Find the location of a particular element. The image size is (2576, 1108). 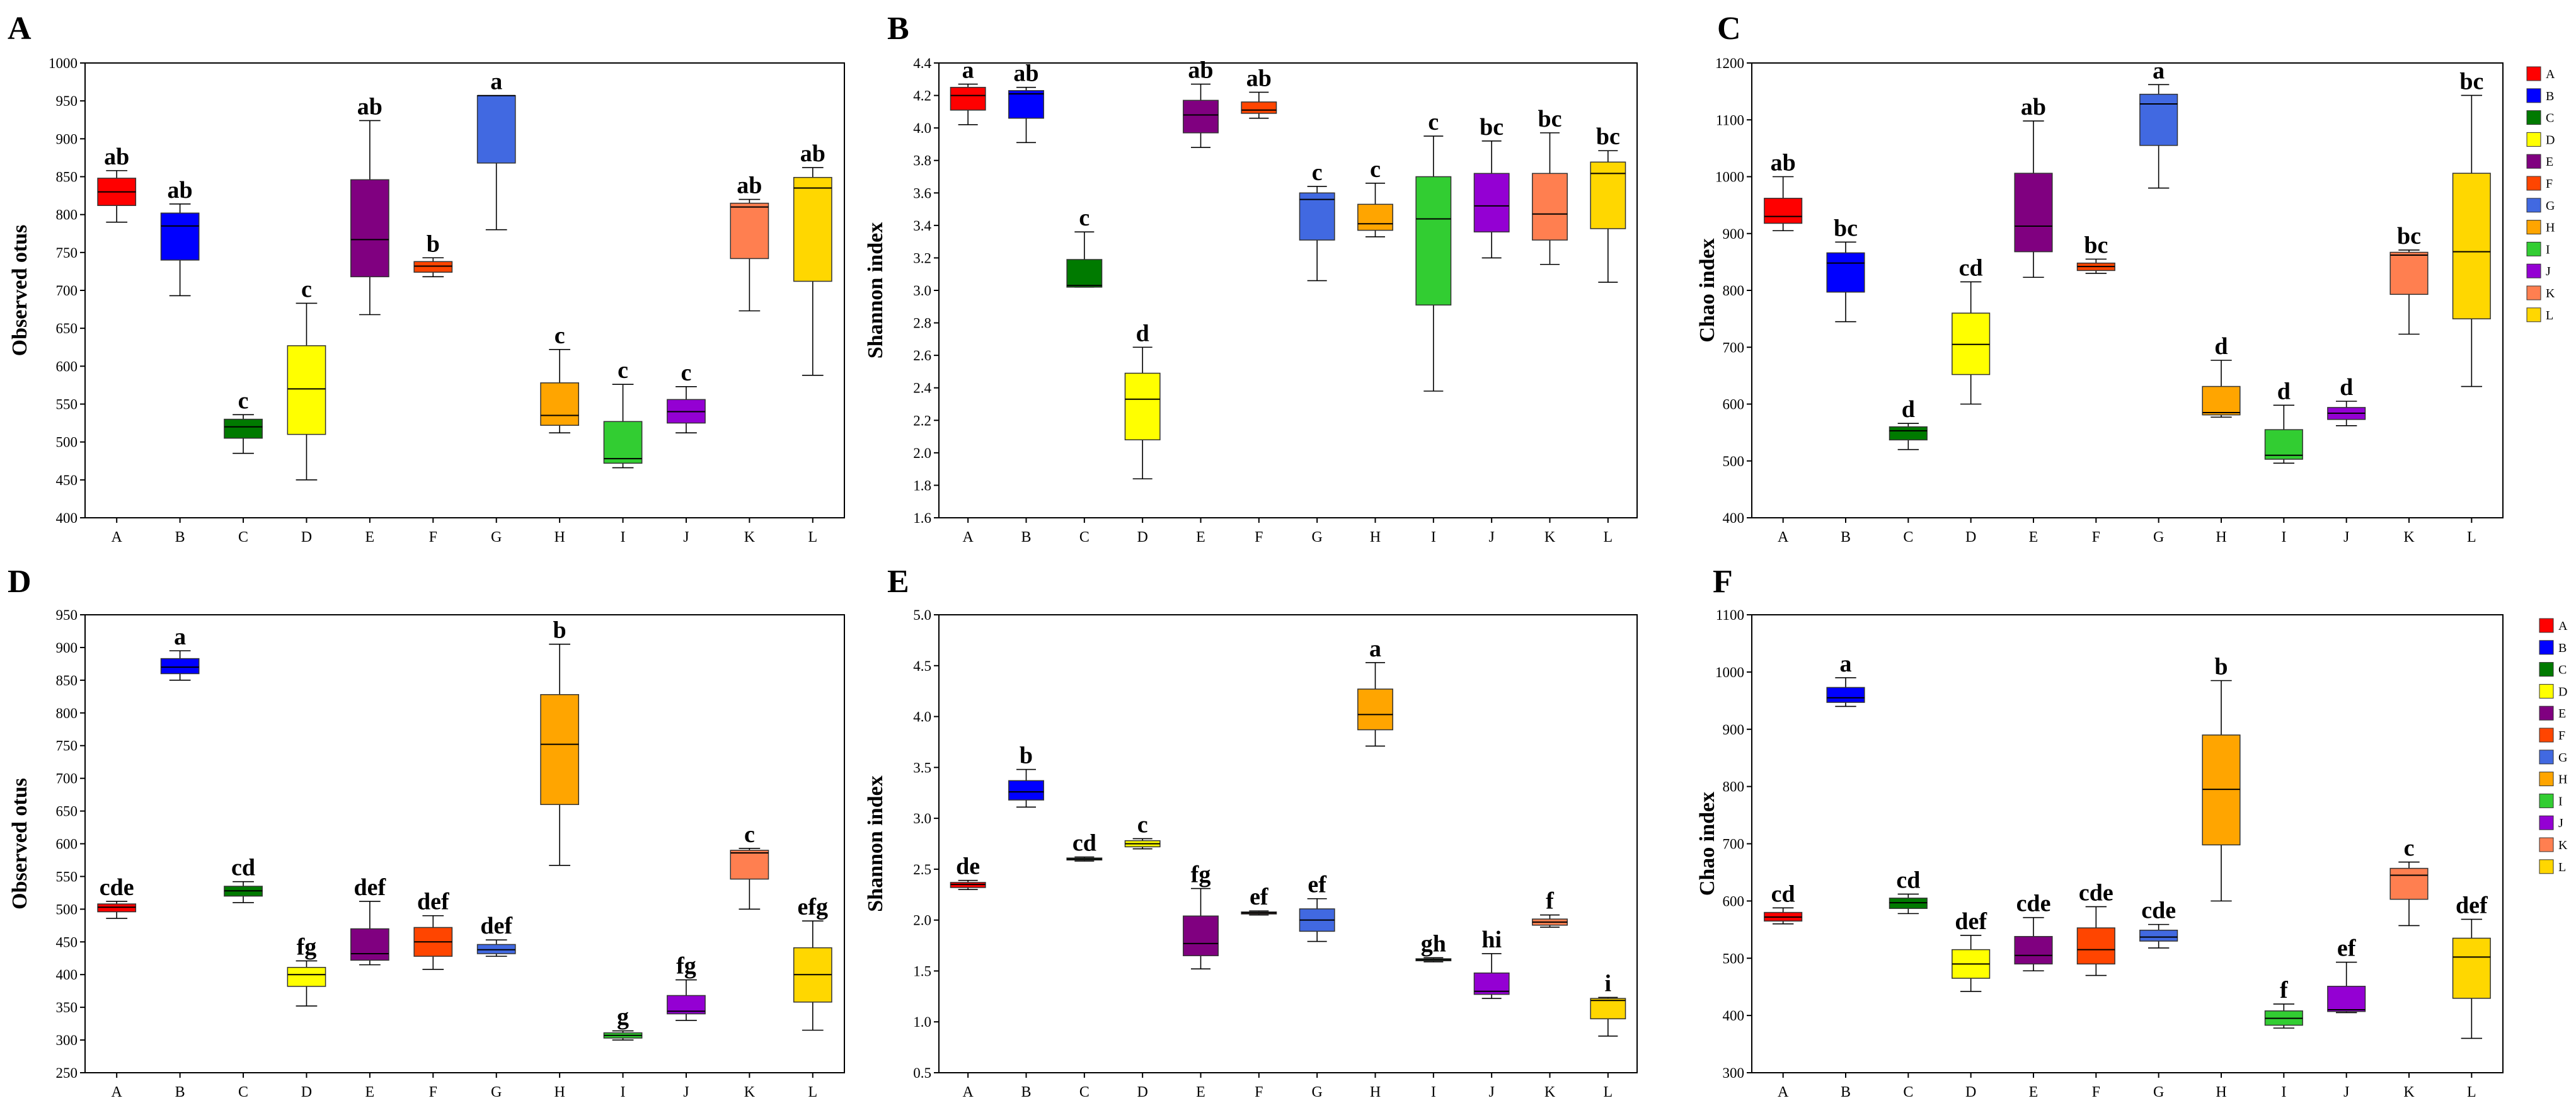

legend-label: G is located at coordinates (2550, 206).